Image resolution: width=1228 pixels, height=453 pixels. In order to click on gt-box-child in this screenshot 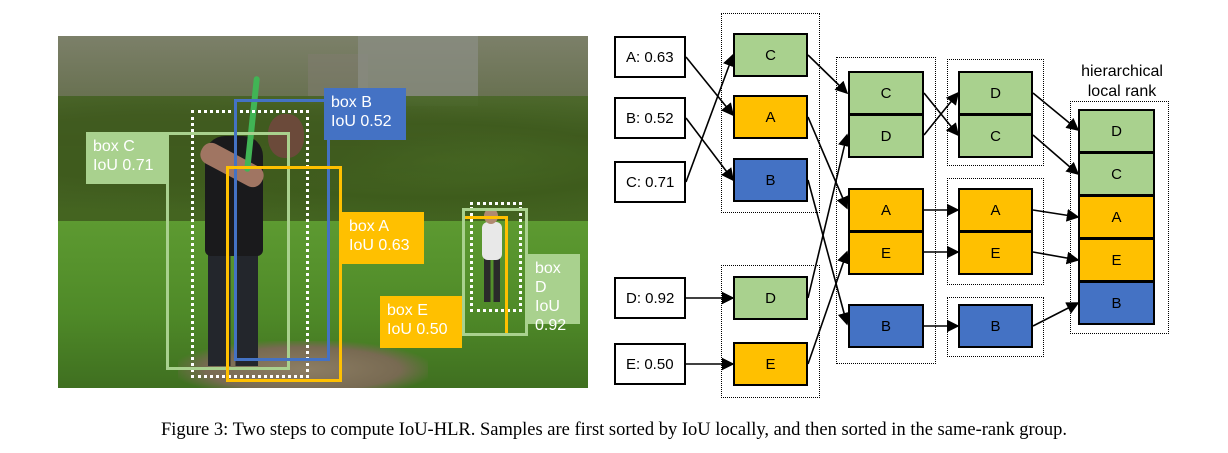, I will do `click(496, 257)`.